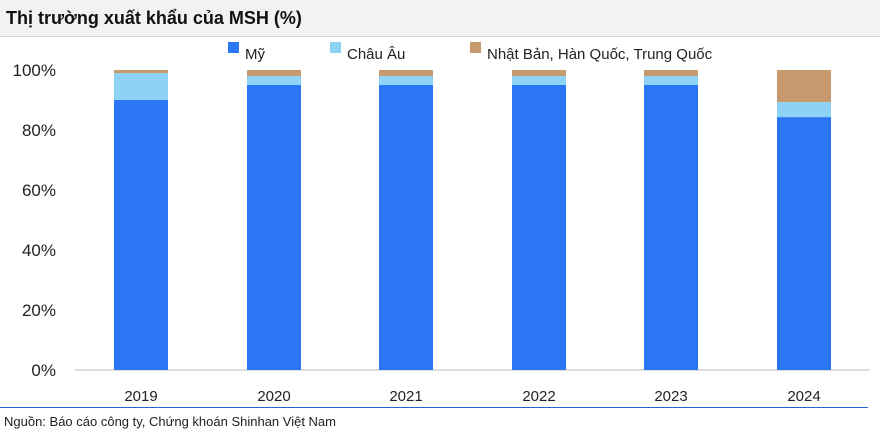 Image resolution: width=880 pixels, height=437 pixels. I want to click on y-tick-label: 20%, so click(39, 310).